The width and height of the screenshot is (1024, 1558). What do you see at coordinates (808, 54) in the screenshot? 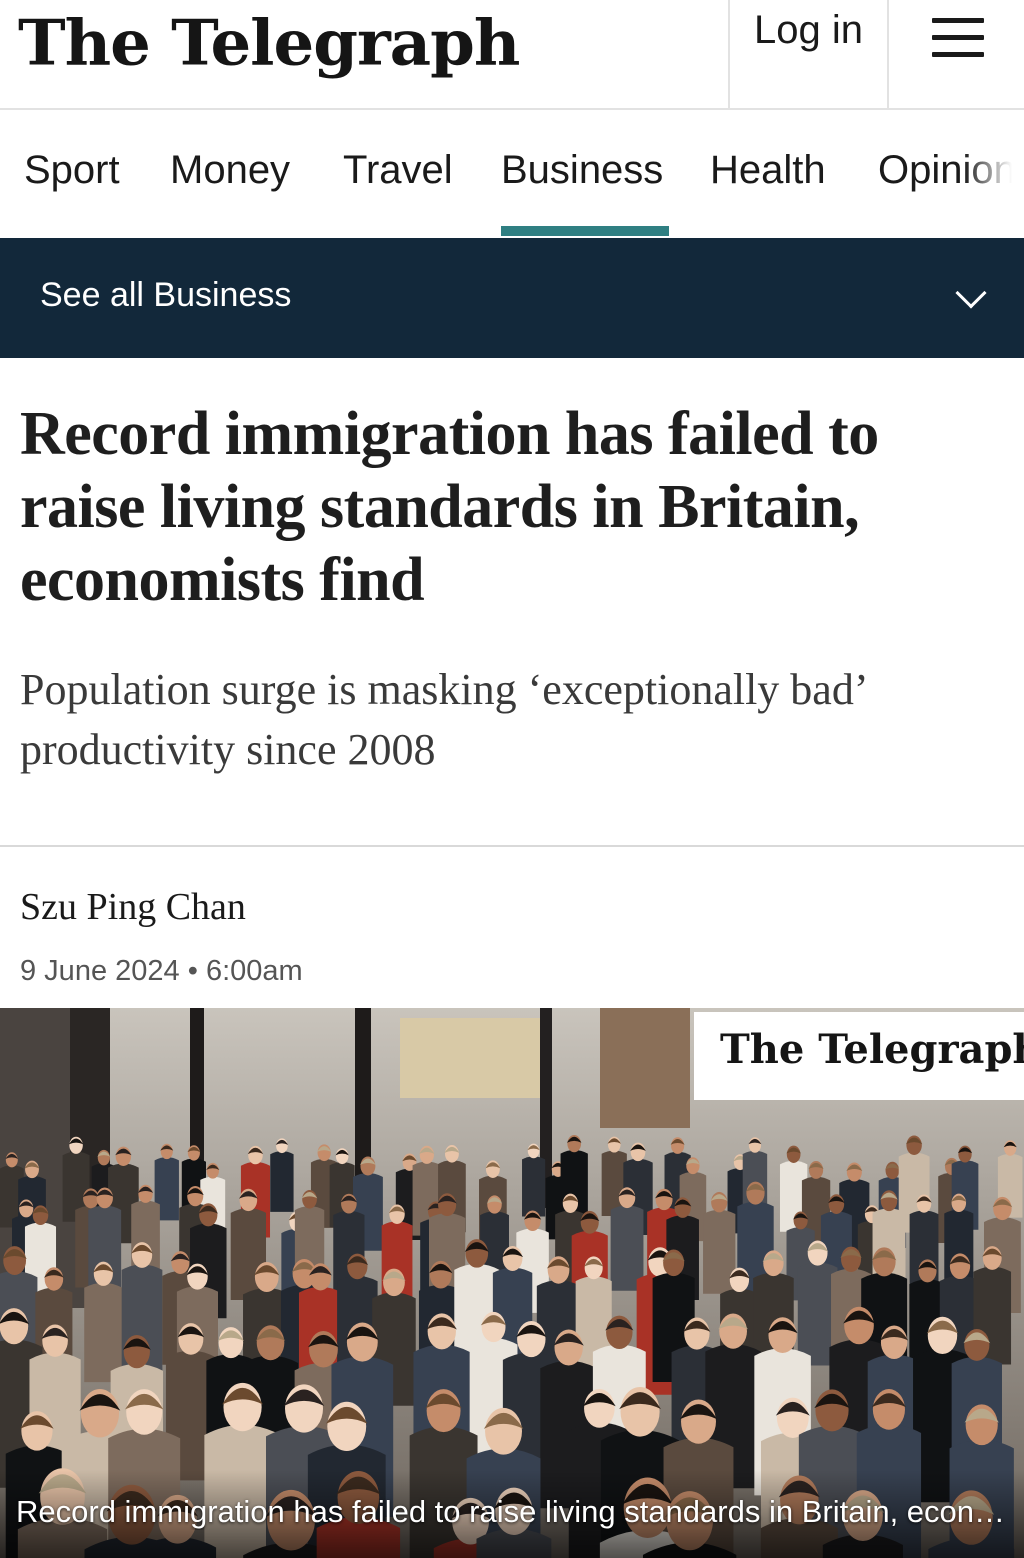
I see `login-button: Log in` at bounding box center [808, 54].